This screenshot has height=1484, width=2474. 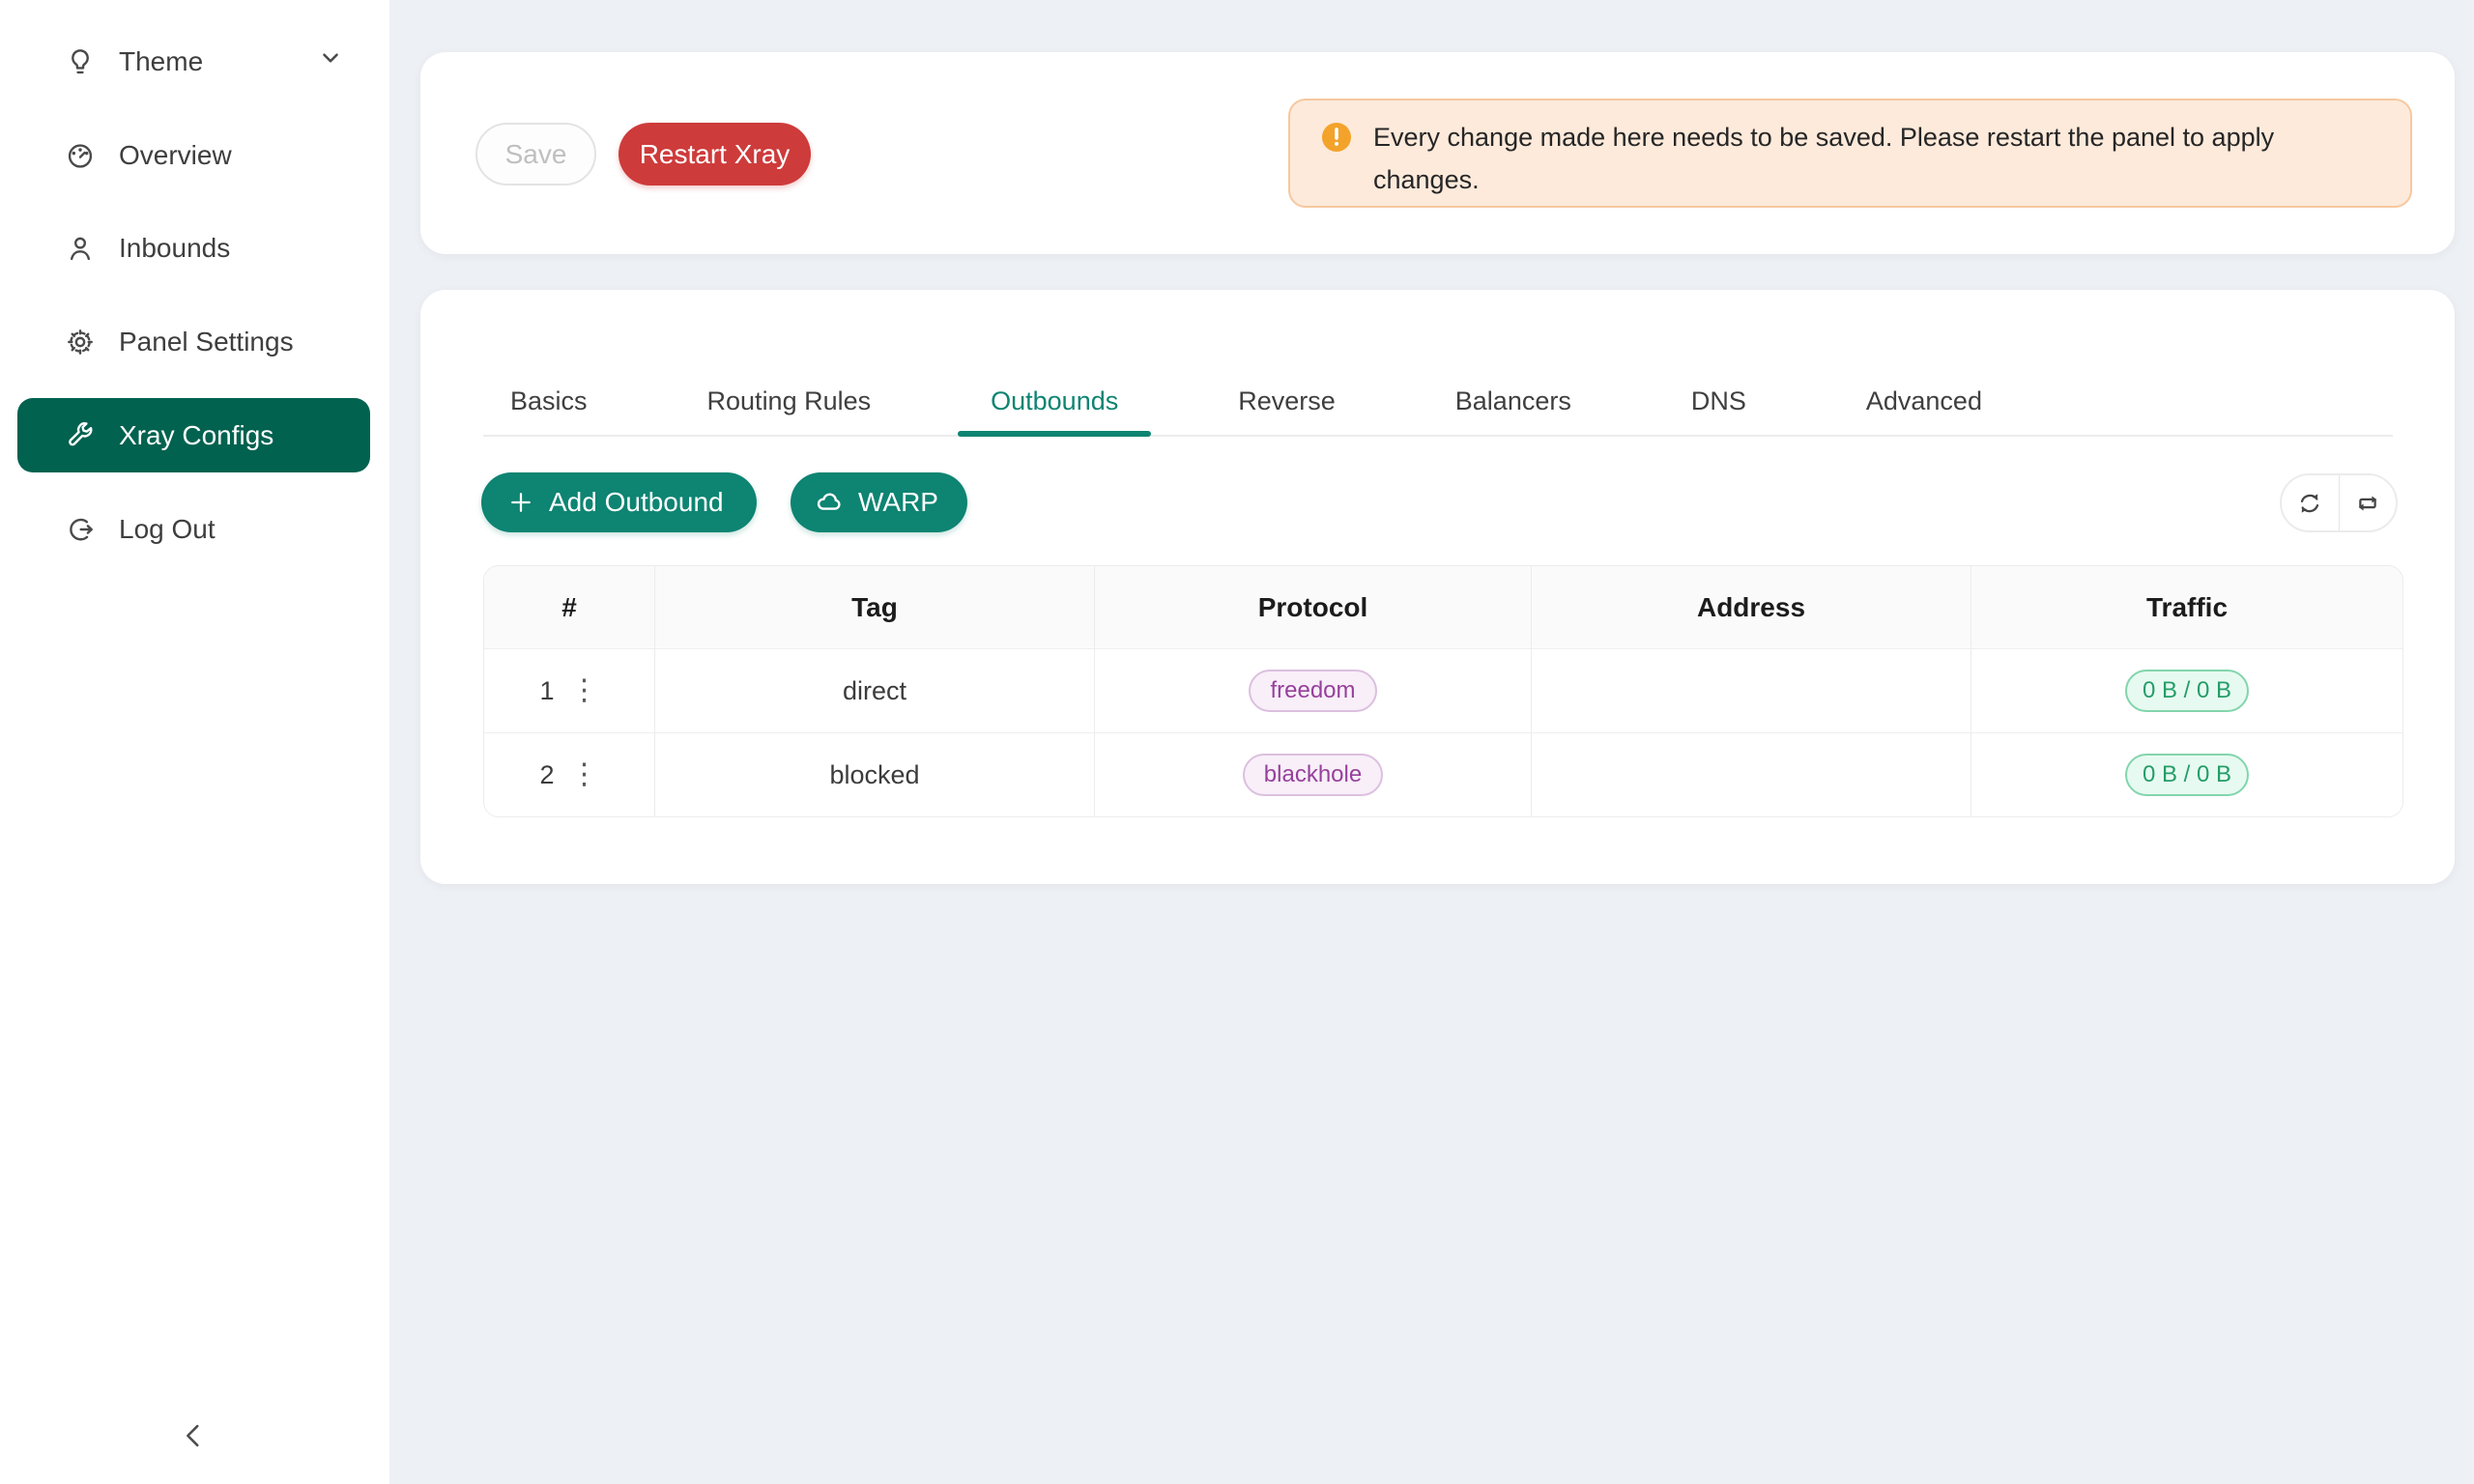 I want to click on tab-routing-rules: Routing Rules, so click(x=789, y=400).